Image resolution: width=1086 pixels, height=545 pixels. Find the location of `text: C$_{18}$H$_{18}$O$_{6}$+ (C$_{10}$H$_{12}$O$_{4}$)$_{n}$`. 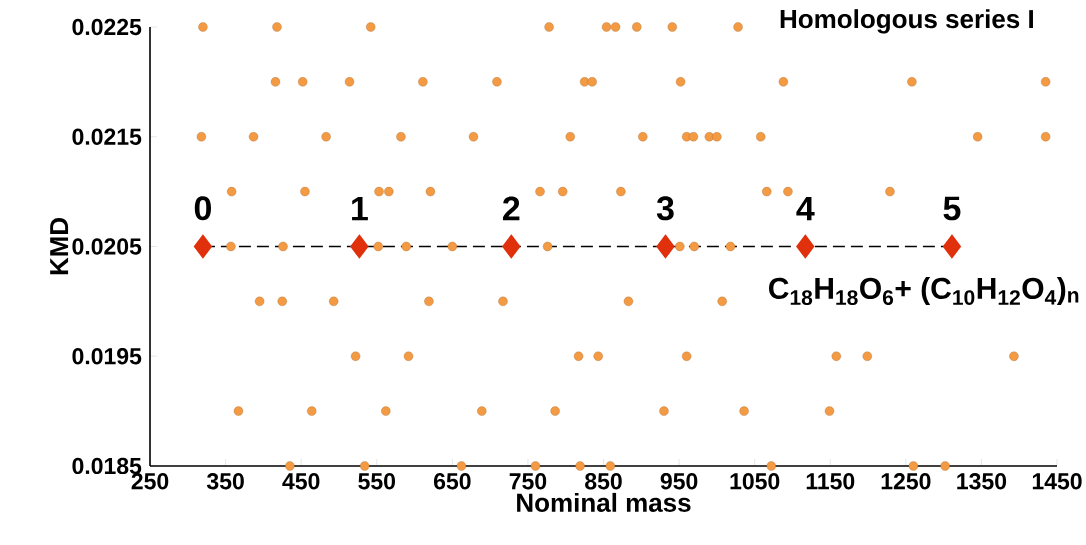

text: C$_{18}$H$_{18}$O$_{6}$+ (C$_{10}$H$_{12}$O$_{4}$)$_{n}$ is located at coordinates (924, 290).